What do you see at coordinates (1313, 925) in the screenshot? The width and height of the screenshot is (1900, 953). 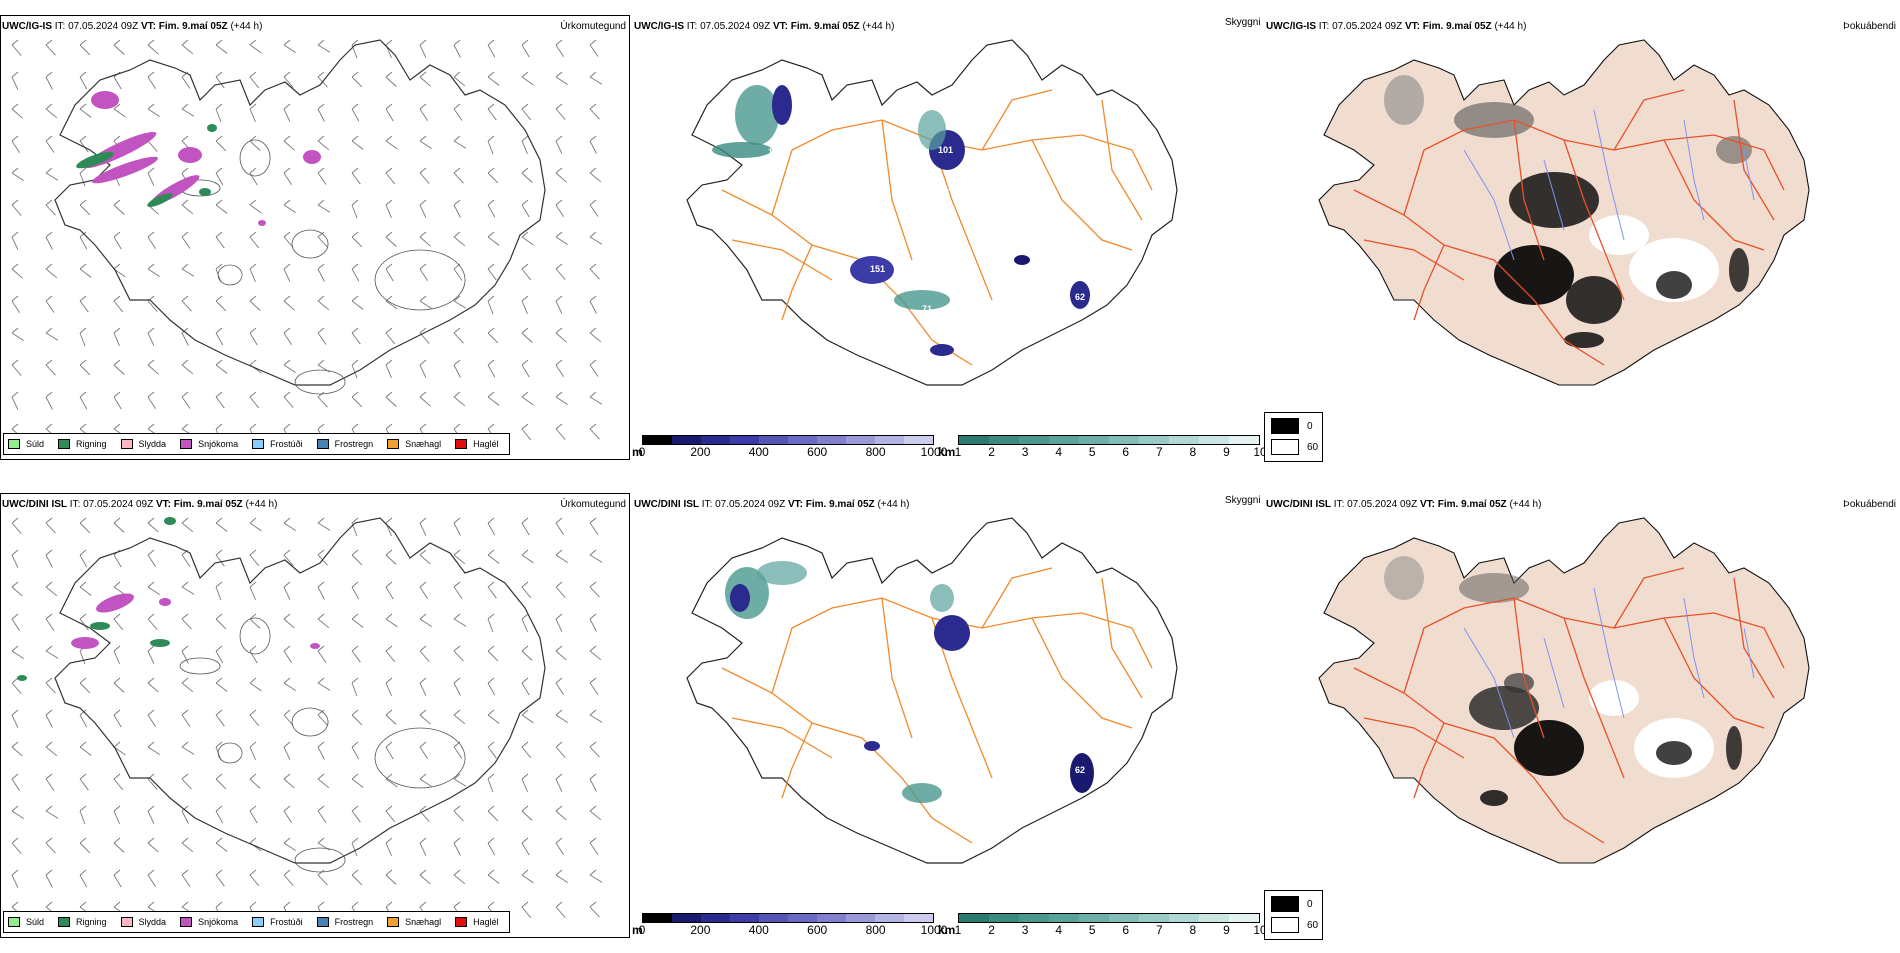 I see `fog-legend-label: 60` at bounding box center [1313, 925].